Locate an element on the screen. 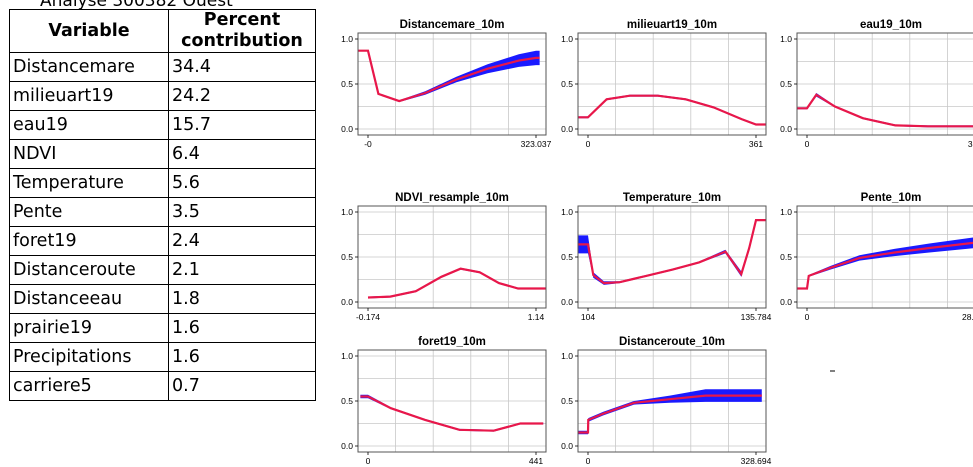  header-percent-line2: contribution is located at coordinates (242, 41).